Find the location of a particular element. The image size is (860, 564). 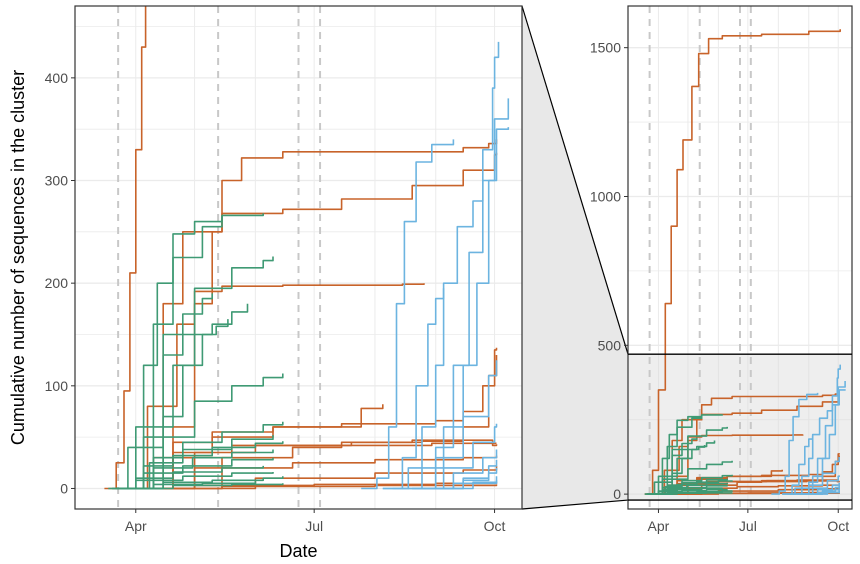

main-x-tick-label-0: Apr is located at coordinates (136, 526).